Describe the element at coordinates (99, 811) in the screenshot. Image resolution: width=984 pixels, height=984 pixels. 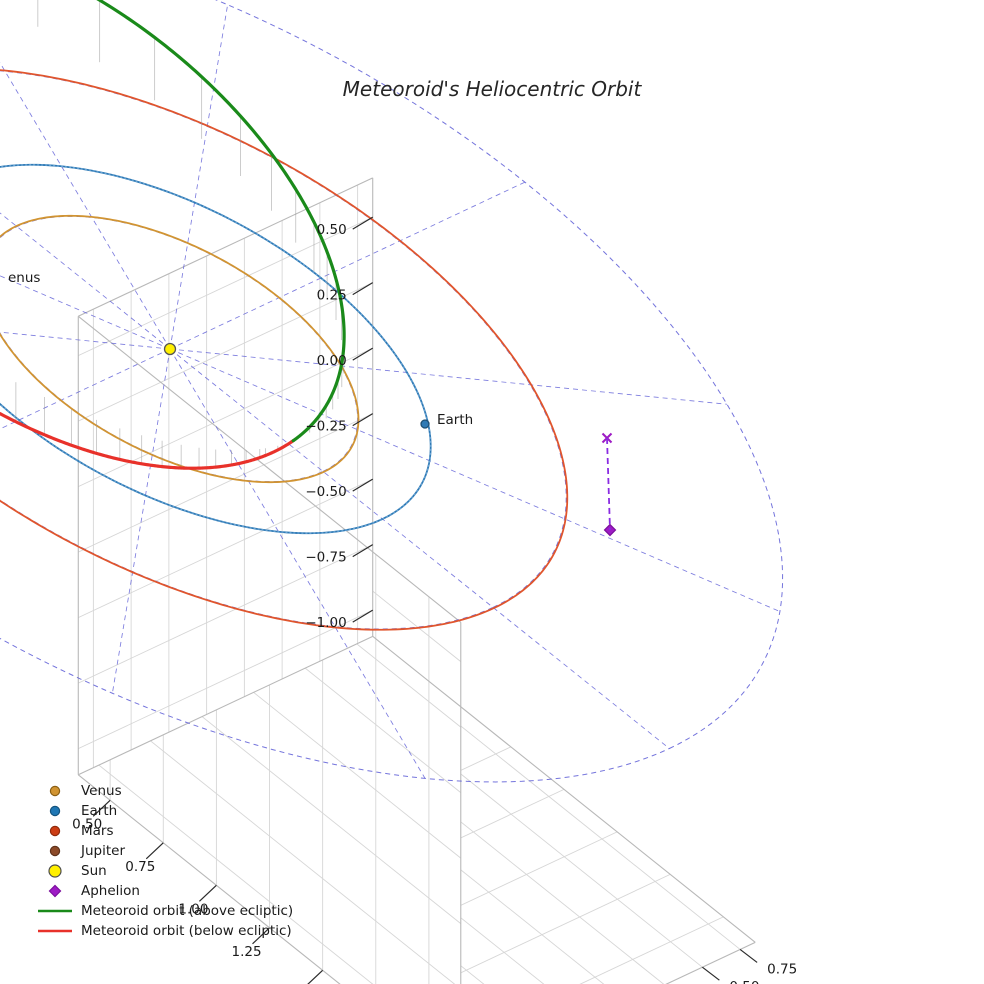
I see `legend-label: Earth` at that location.